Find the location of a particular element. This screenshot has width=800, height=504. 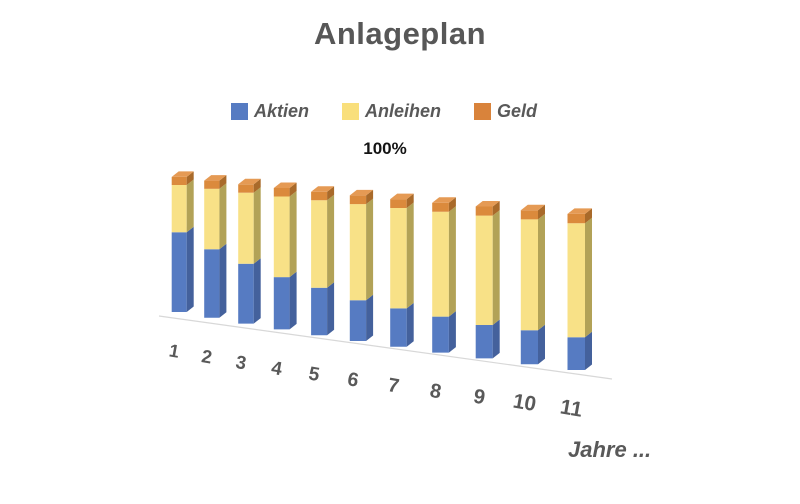

bar-6-geld-side is located at coordinates (370, 197).